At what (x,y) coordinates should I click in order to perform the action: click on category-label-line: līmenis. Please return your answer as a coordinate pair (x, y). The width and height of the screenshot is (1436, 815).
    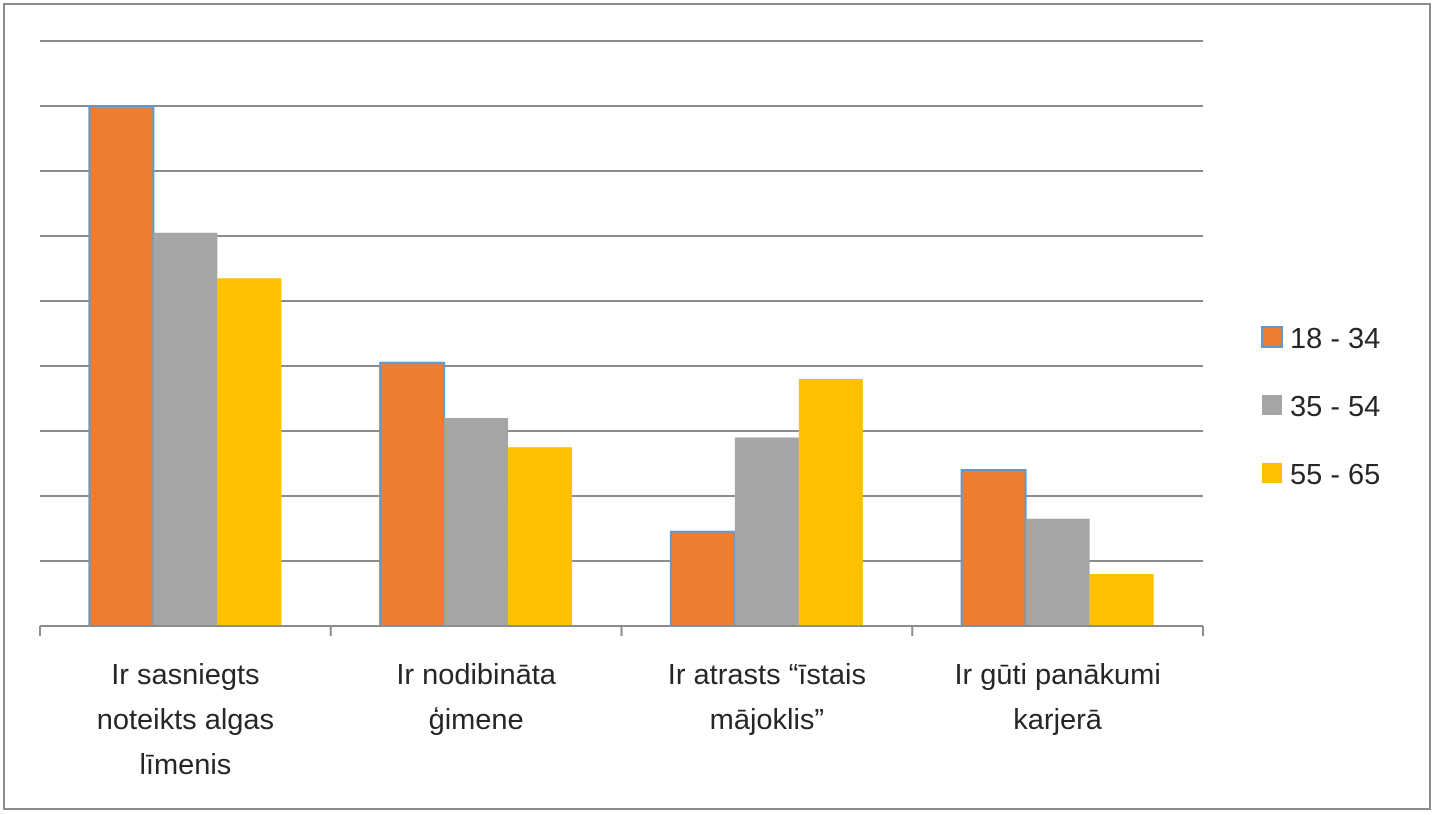
    Looking at the image, I should click on (185, 765).